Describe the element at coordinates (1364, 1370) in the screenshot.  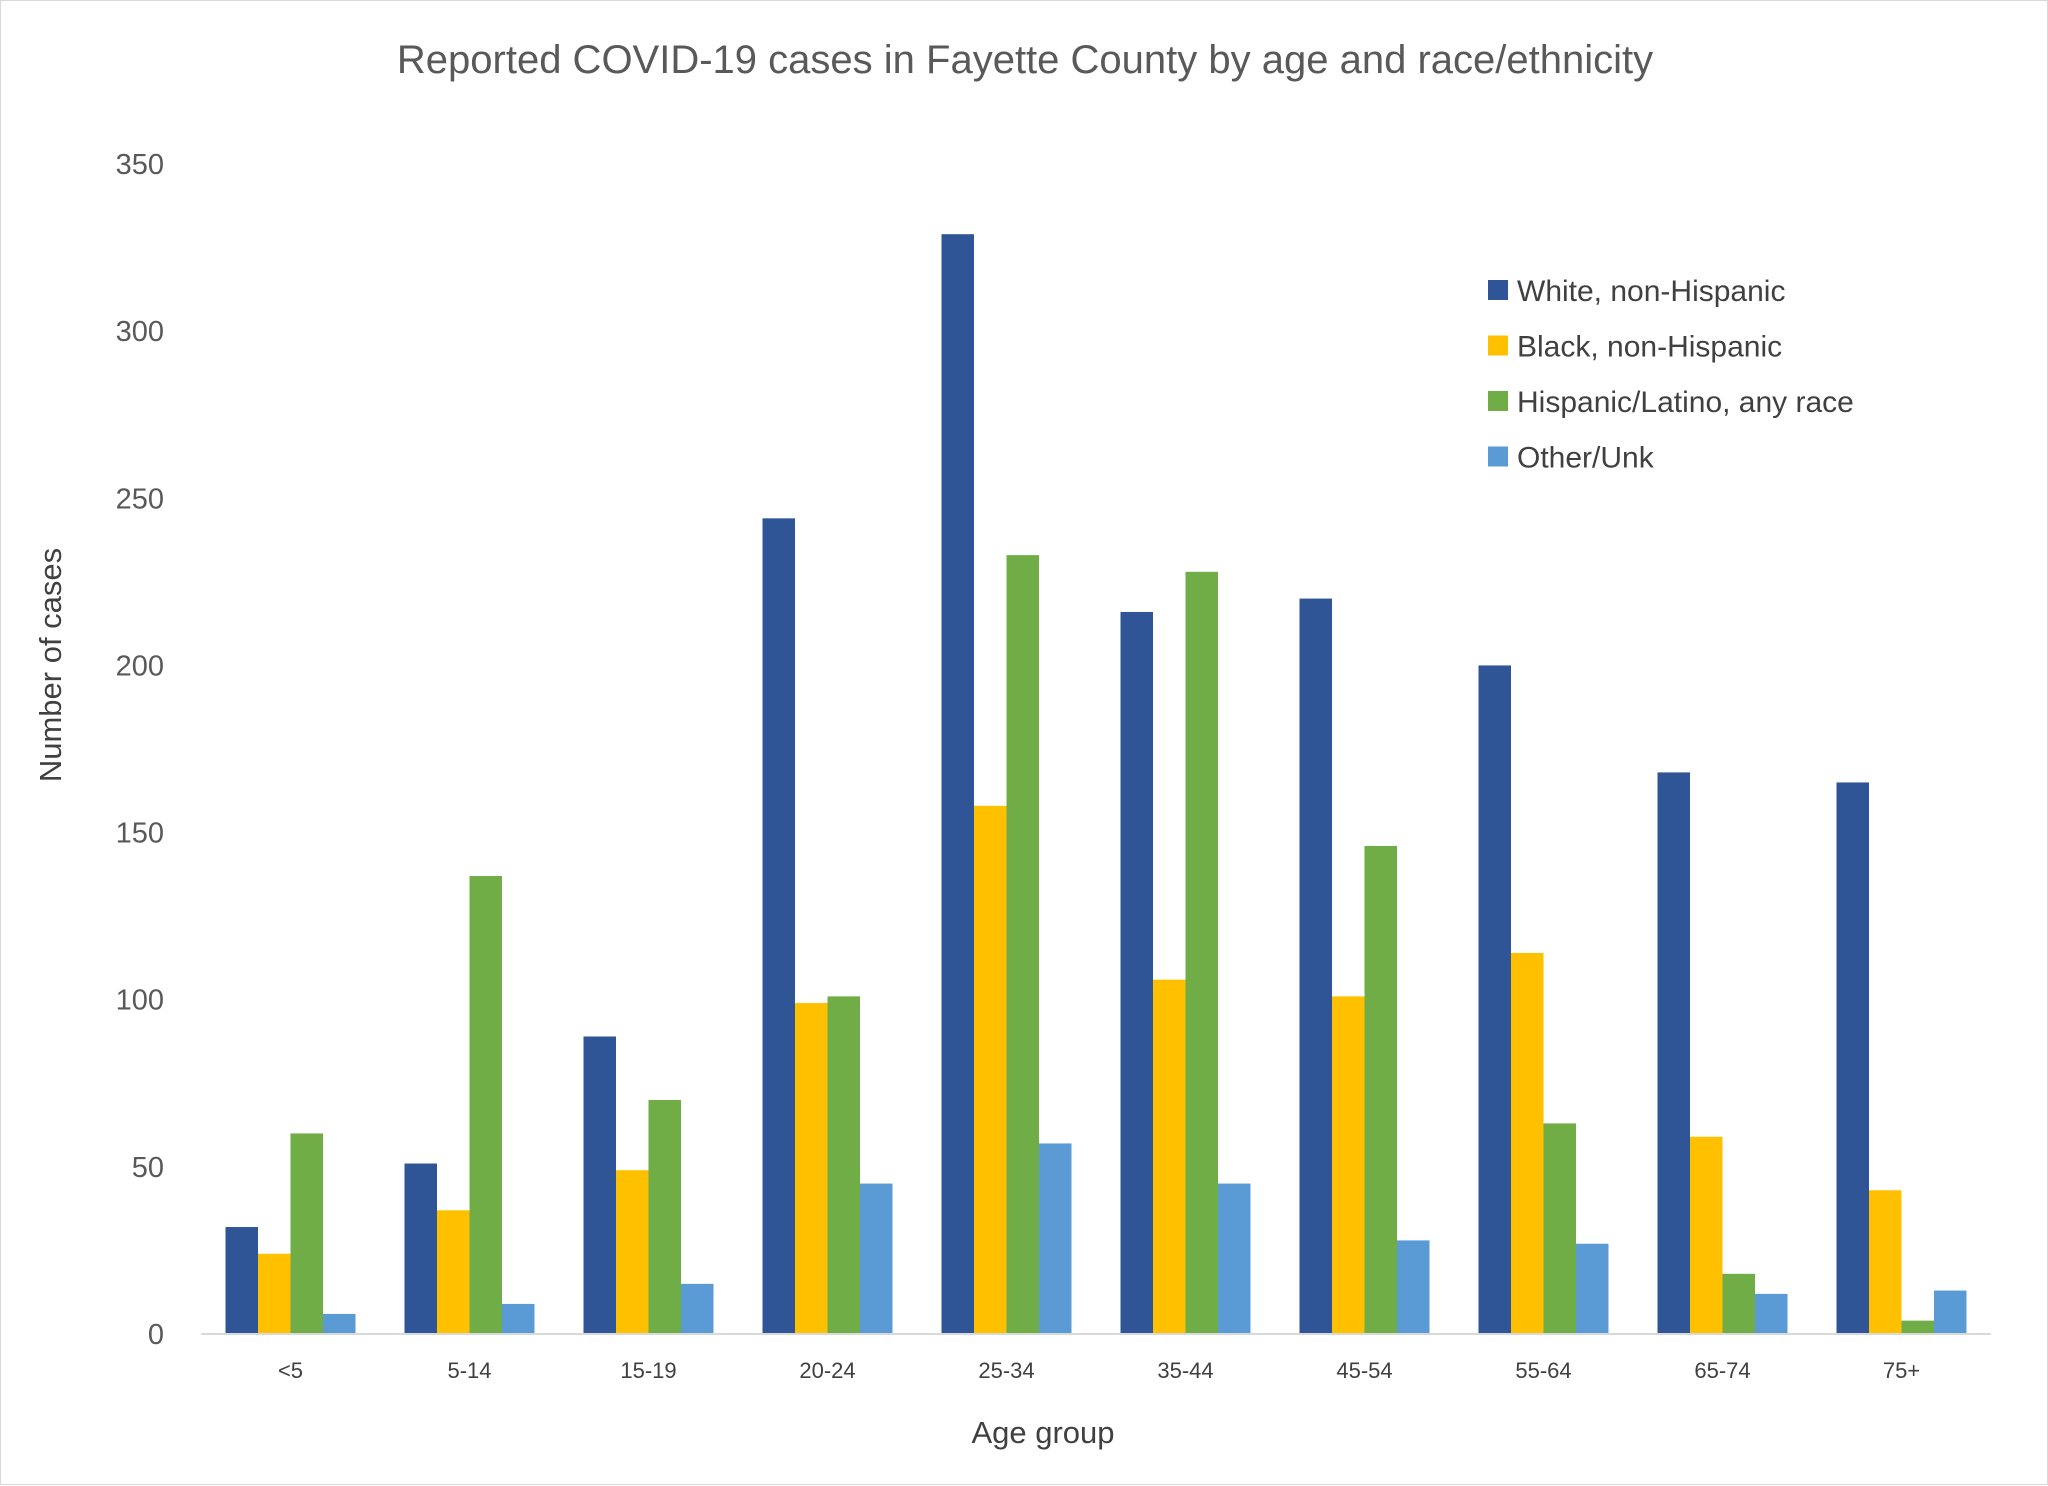
I see `x-tick-label: 45-54` at that location.